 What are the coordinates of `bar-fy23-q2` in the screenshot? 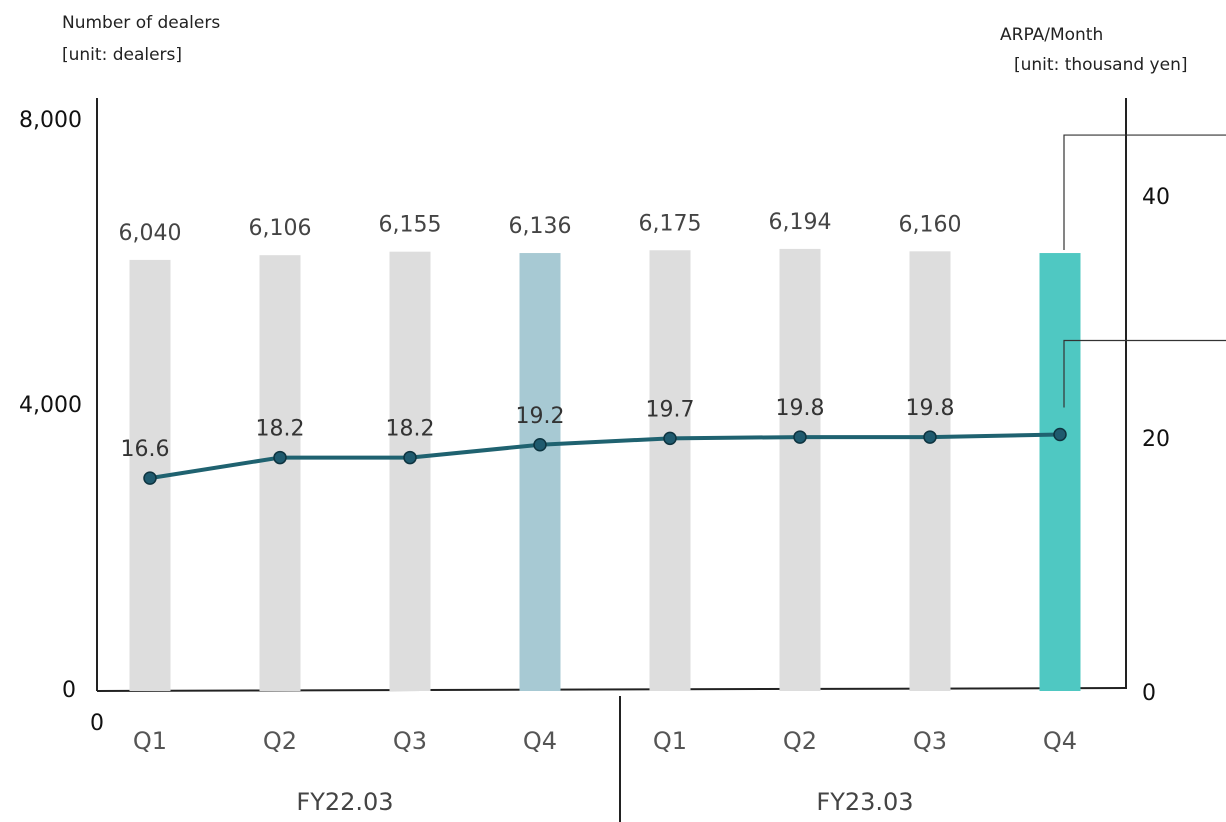 It's located at (800, 469).